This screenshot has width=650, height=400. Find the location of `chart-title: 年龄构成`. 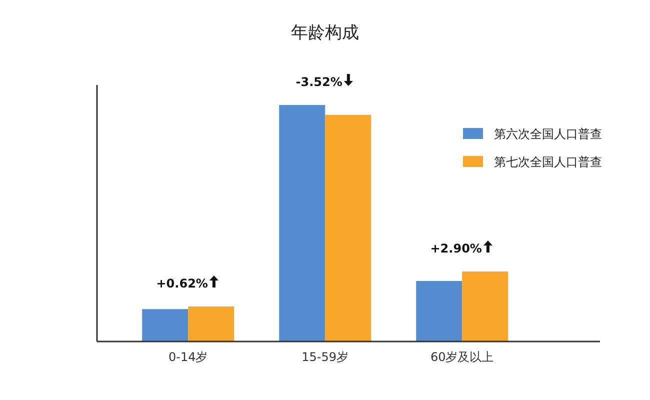

chart-title: 年龄构成 is located at coordinates (325, 33).